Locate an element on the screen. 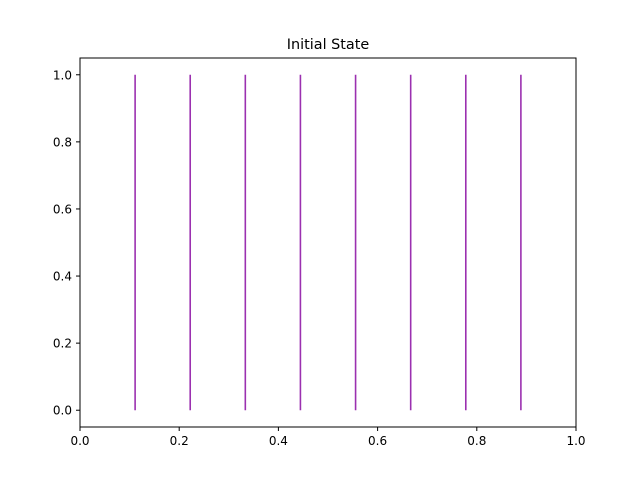 This screenshot has width=640, height=484. x-axis: 0.0 0.2 0.4 0.6 0.8 1.0 is located at coordinates (328, 437).